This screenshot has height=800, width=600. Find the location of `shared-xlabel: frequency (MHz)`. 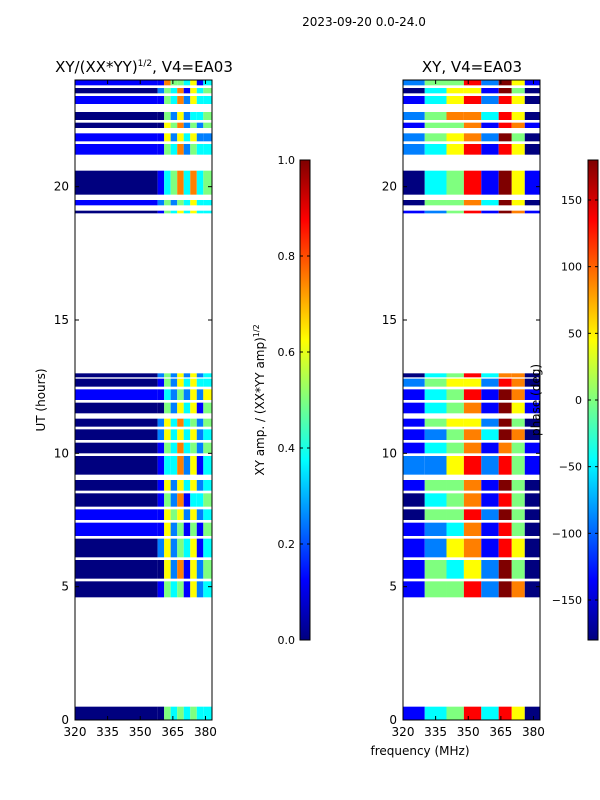

shared-xlabel: frequency (MHz) is located at coordinates (419, 751).